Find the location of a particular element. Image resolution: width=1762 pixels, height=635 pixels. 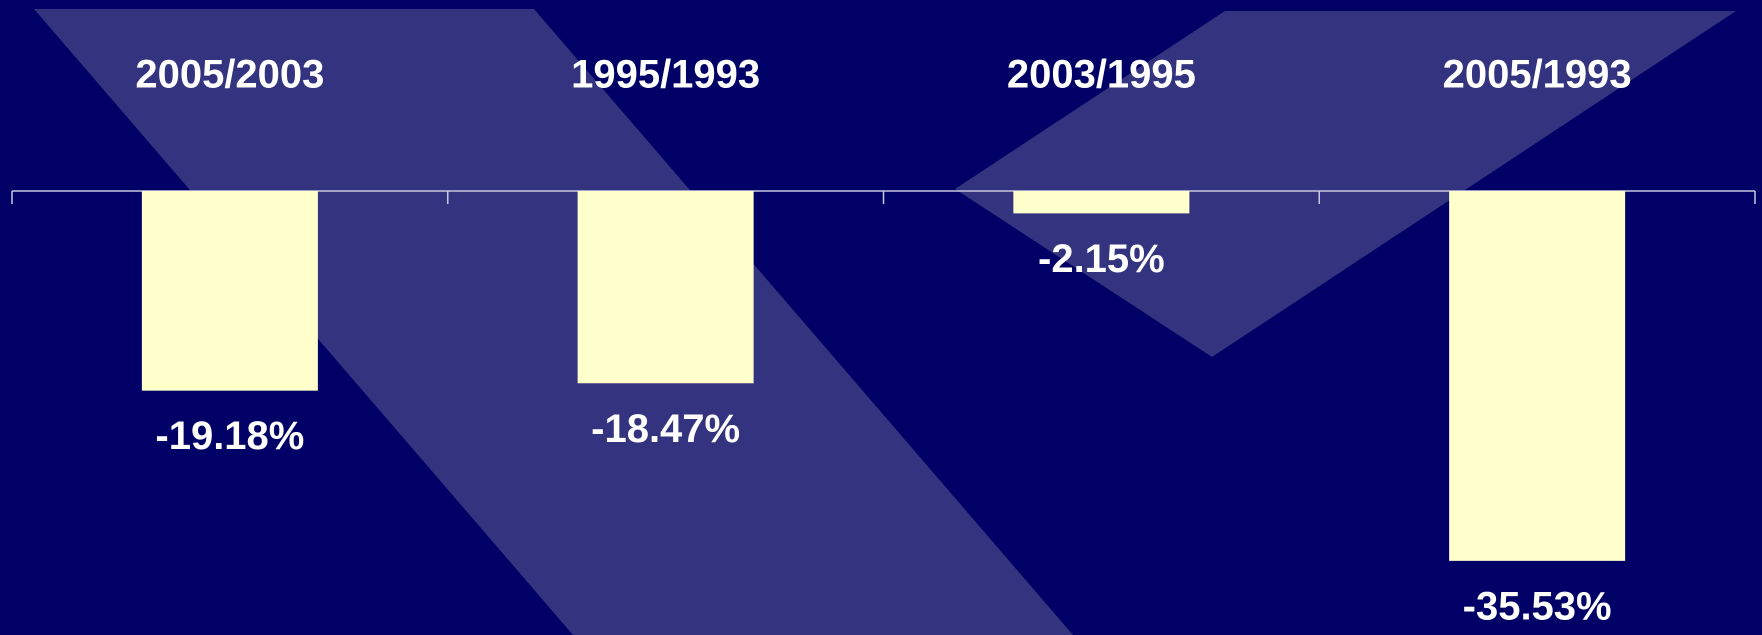

category-label: 2003/1995 is located at coordinates (1101, 75).